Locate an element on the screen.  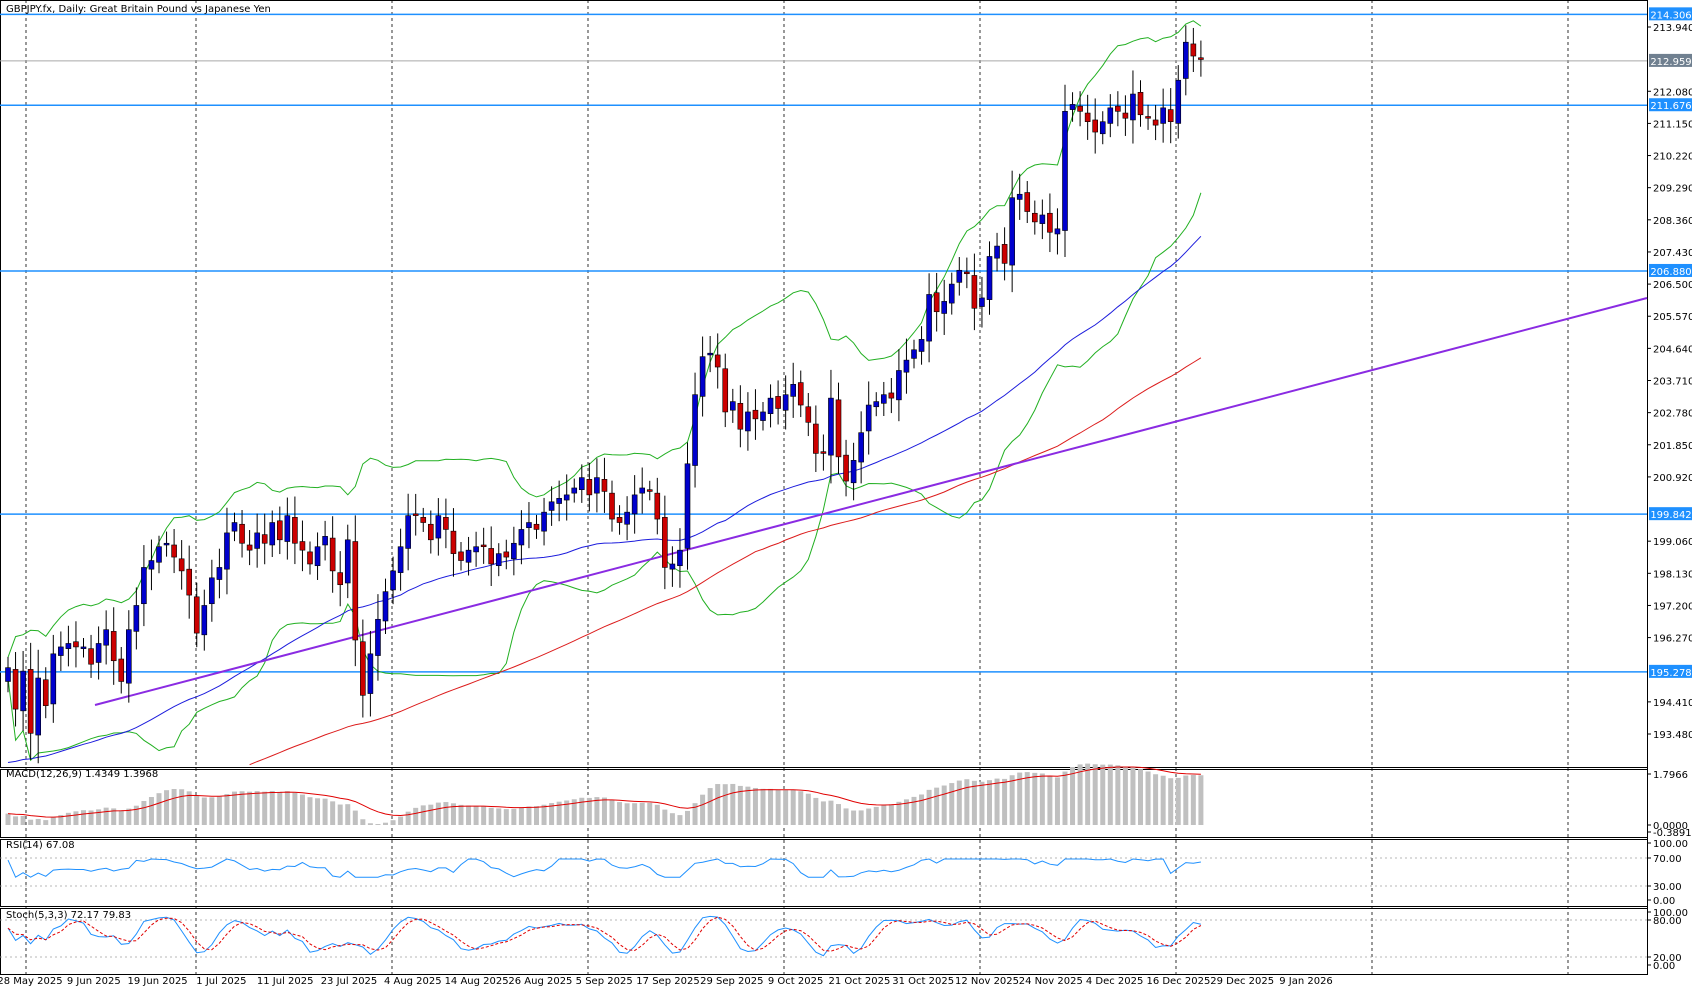
price-tick-label: 194.410 is located at coordinates (1672, 703).